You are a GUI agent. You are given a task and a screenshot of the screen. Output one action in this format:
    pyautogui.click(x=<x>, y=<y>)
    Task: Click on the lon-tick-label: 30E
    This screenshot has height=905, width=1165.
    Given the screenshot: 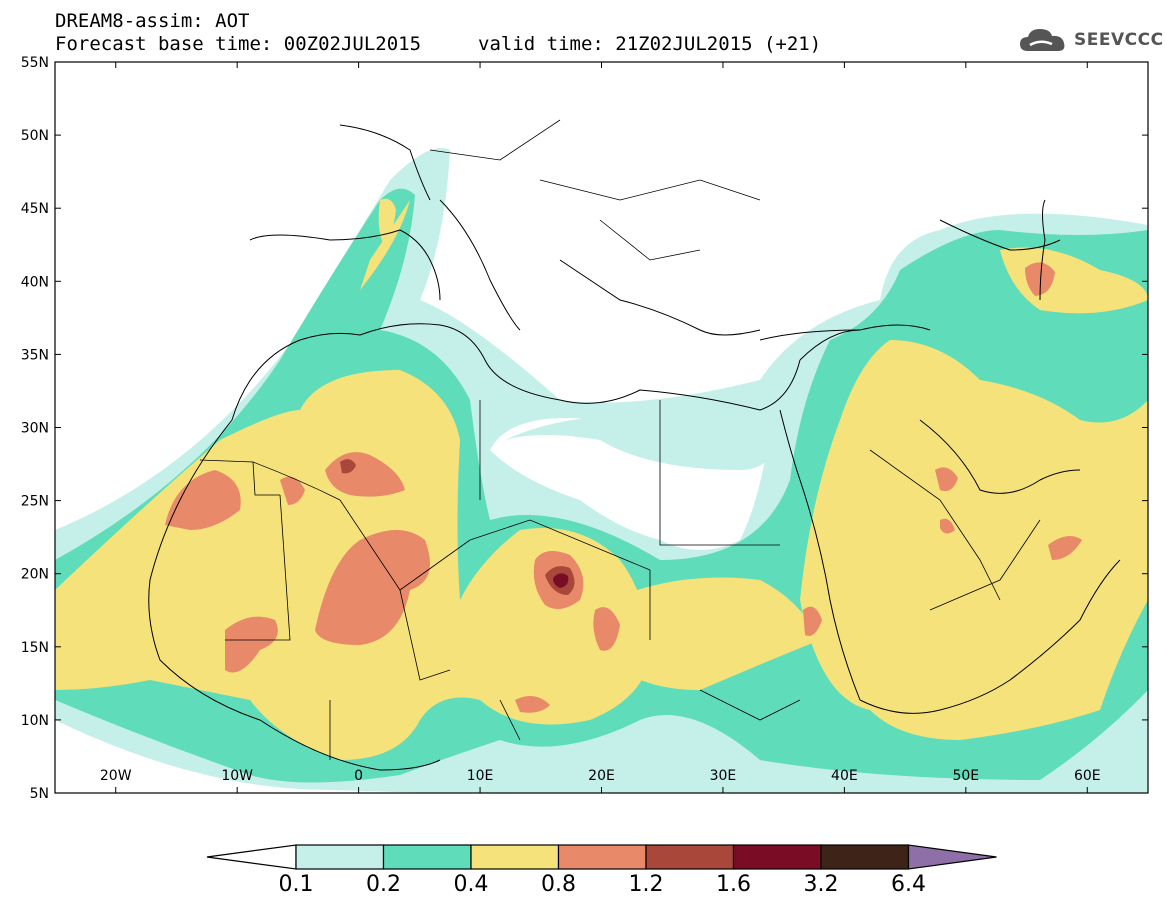 What is the action you would take?
    pyautogui.click(x=723, y=776)
    